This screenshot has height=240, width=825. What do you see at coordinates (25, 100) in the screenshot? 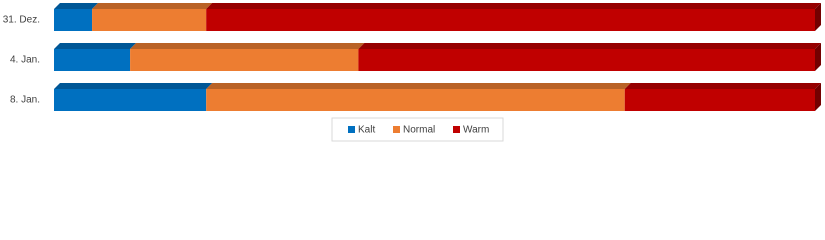
I see `y-tick-label: 8. Jan.` at bounding box center [25, 100].